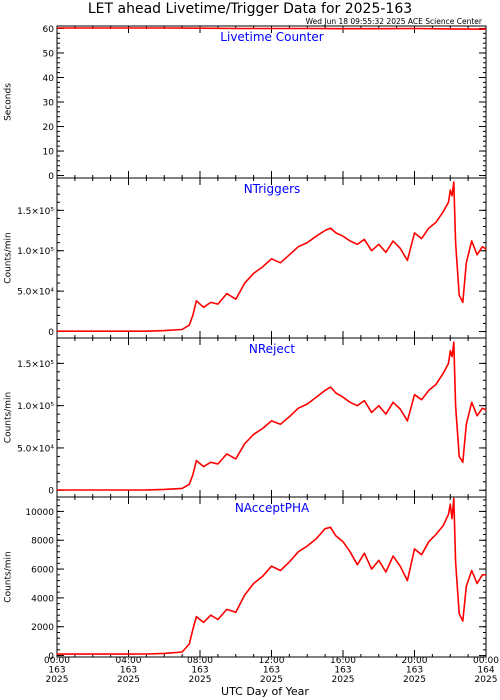 The height and width of the screenshot is (700, 500). I want to click on panel-title: NTriggers, so click(272, 189).